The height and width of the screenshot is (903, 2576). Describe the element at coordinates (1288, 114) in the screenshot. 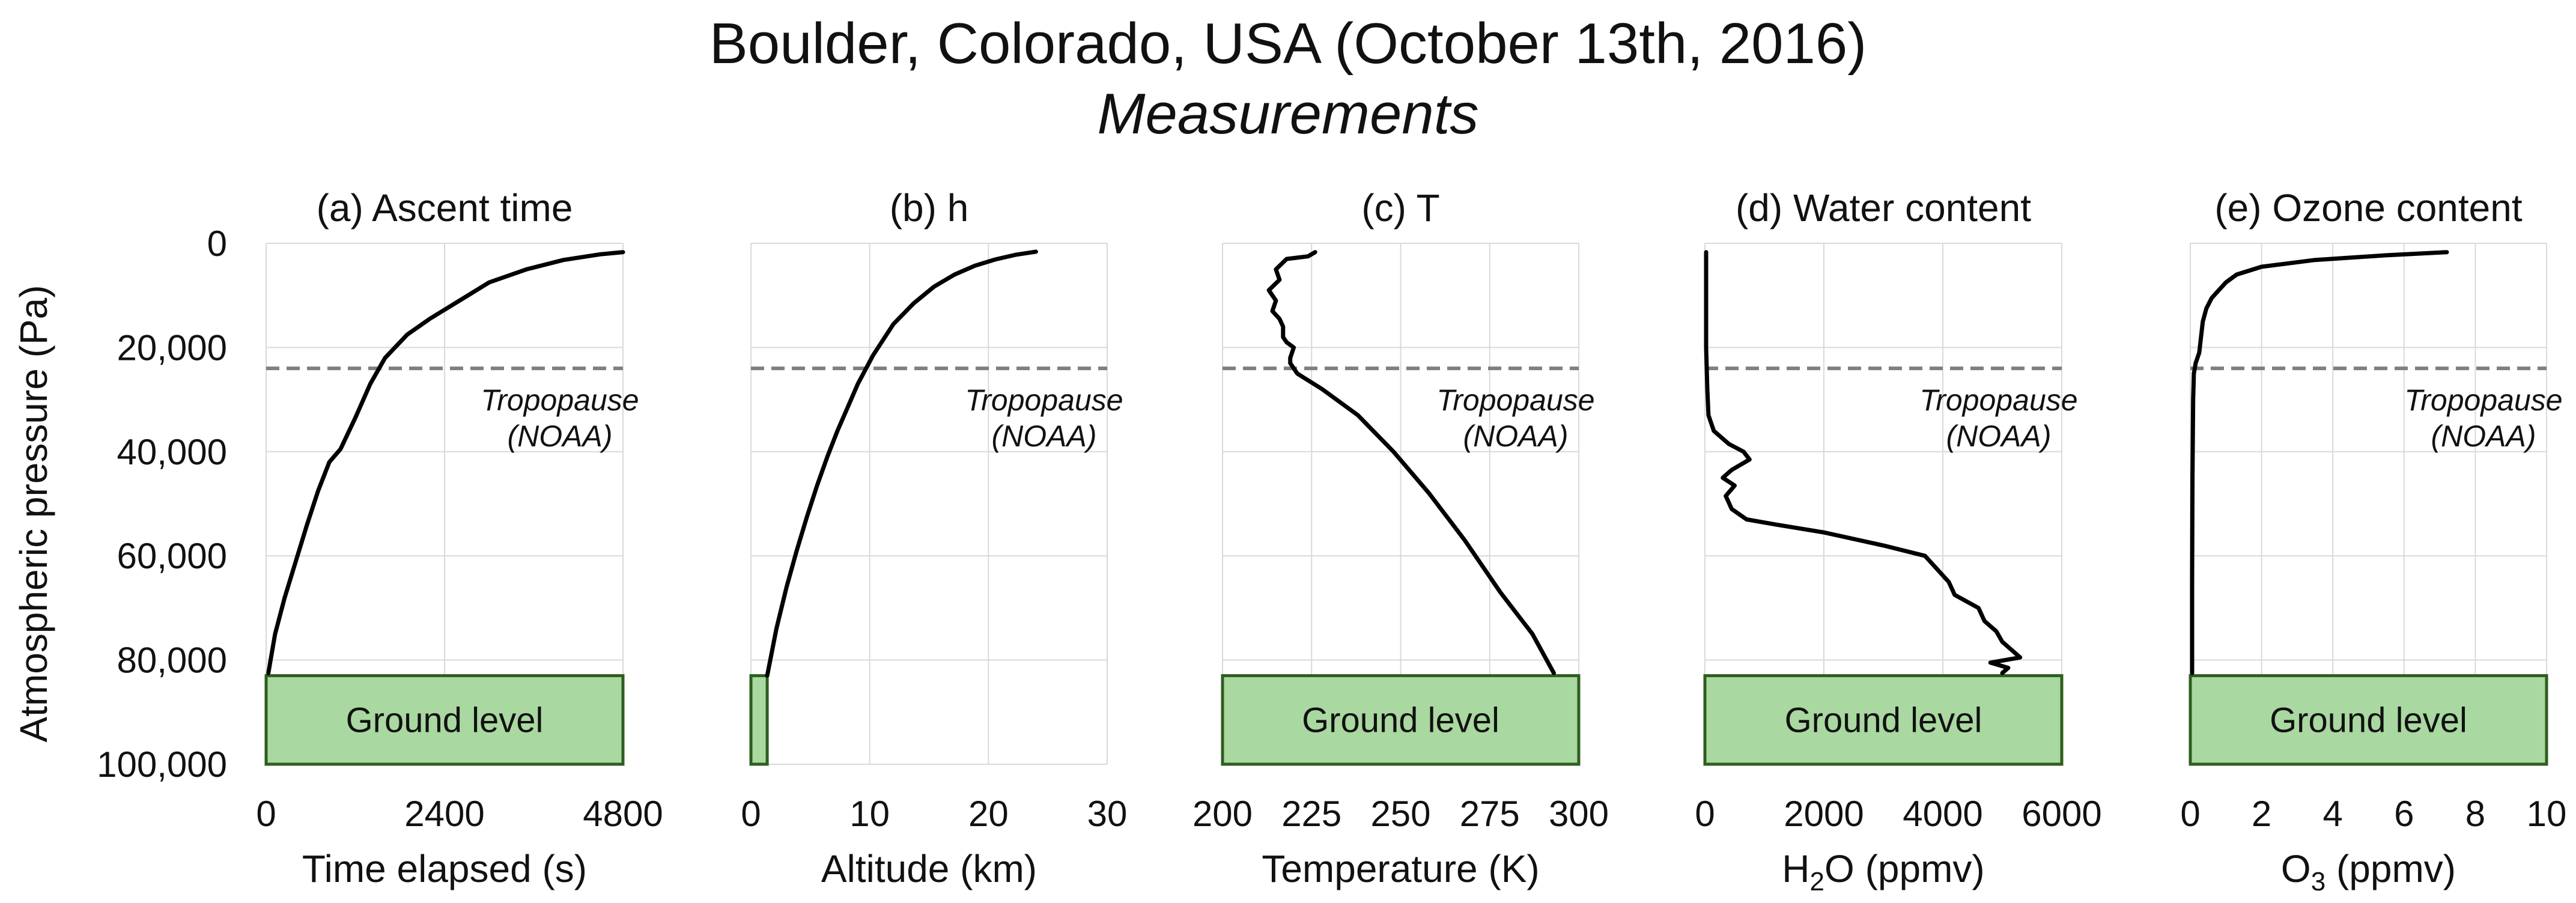

I see `figure-subtitle: Measurements` at that location.